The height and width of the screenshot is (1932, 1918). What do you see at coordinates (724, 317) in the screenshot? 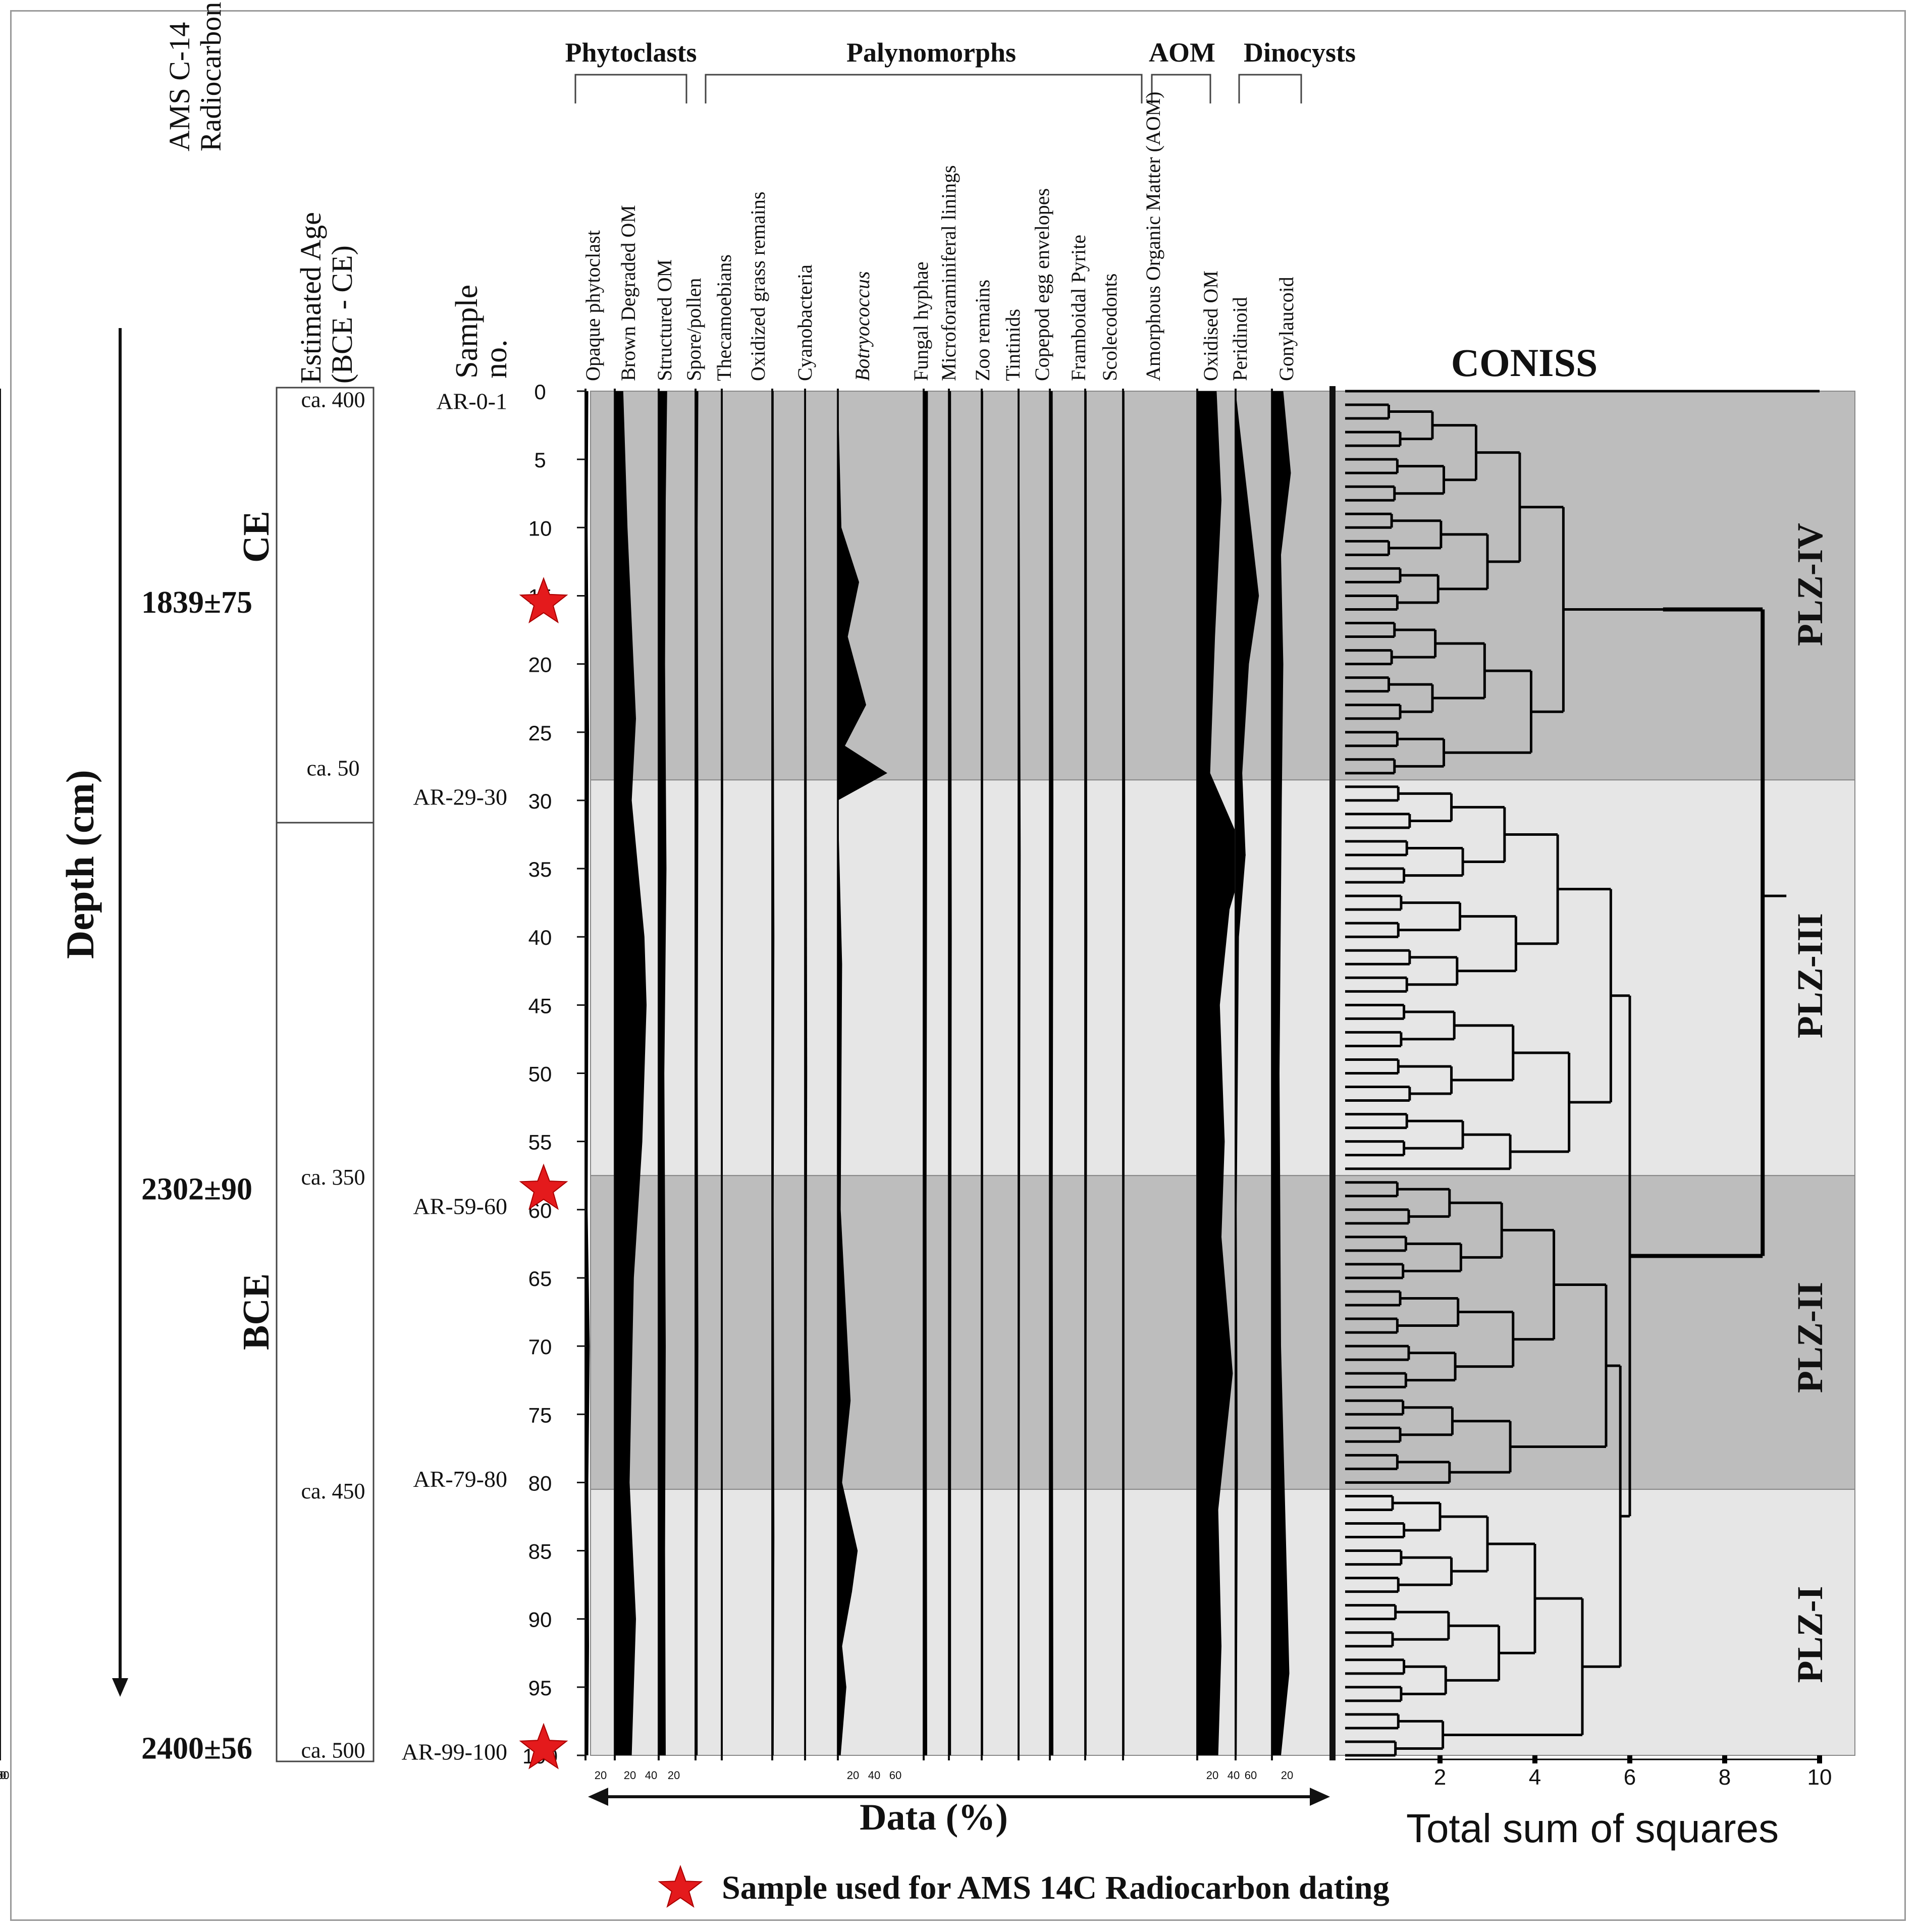
I see `taxon-label: Thecamoebians` at bounding box center [724, 317].